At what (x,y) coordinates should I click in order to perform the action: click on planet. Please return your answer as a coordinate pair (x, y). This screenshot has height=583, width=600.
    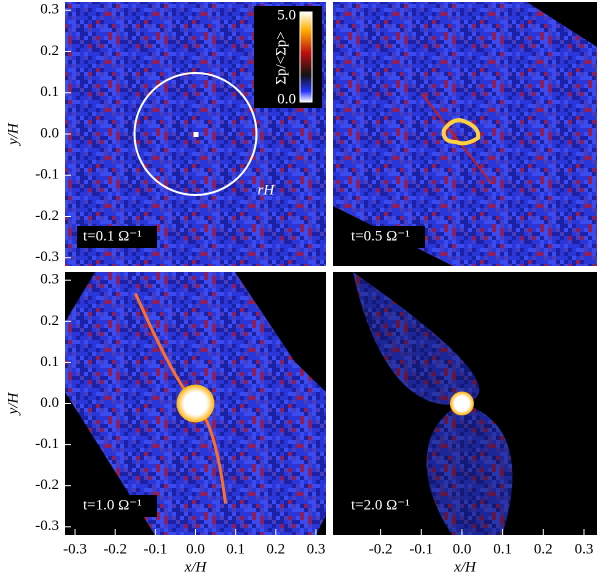
    Looking at the image, I should click on (196, 134).